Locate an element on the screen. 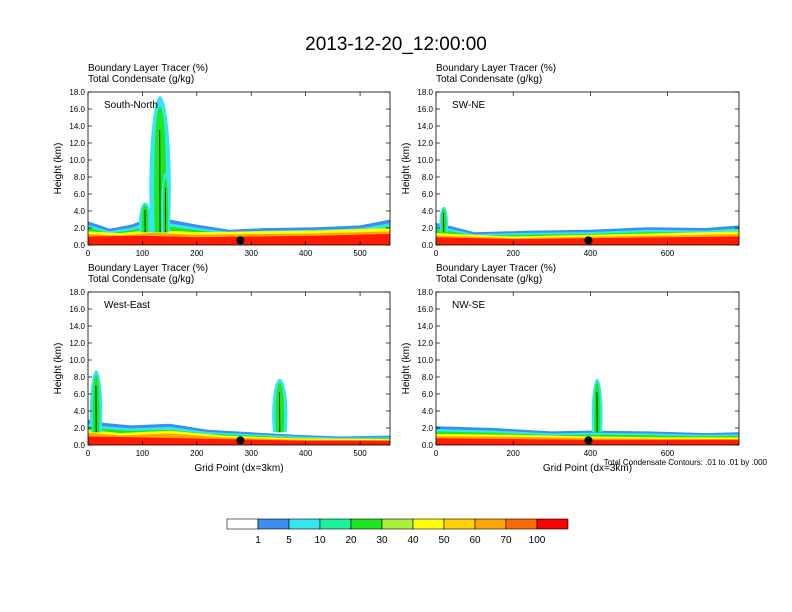  colorbar-label: 20 is located at coordinates (351, 540).